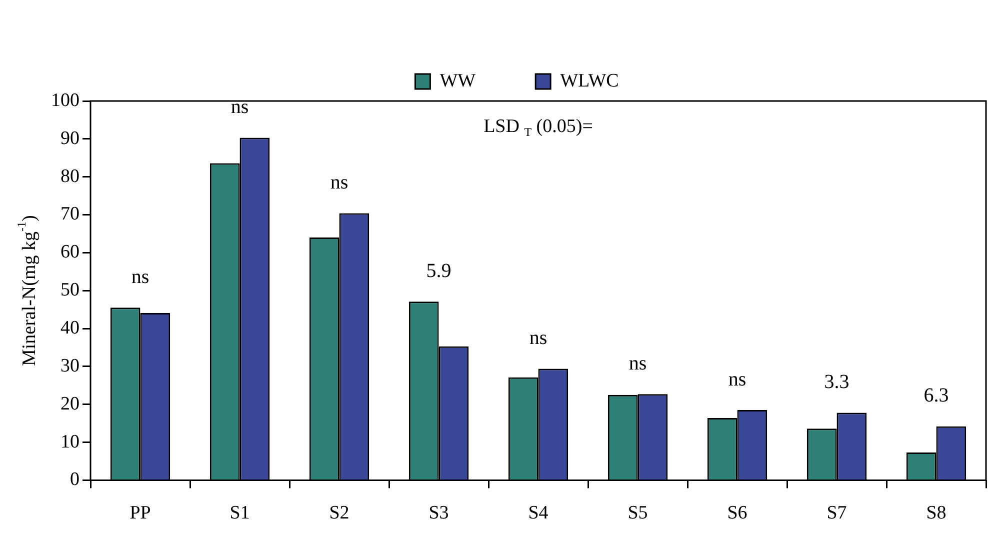 The height and width of the screenshot is (551, 1000). Describe the element at coordinates (836, 513) in the screenshot. I see `x-tick-label: S7` at that location.